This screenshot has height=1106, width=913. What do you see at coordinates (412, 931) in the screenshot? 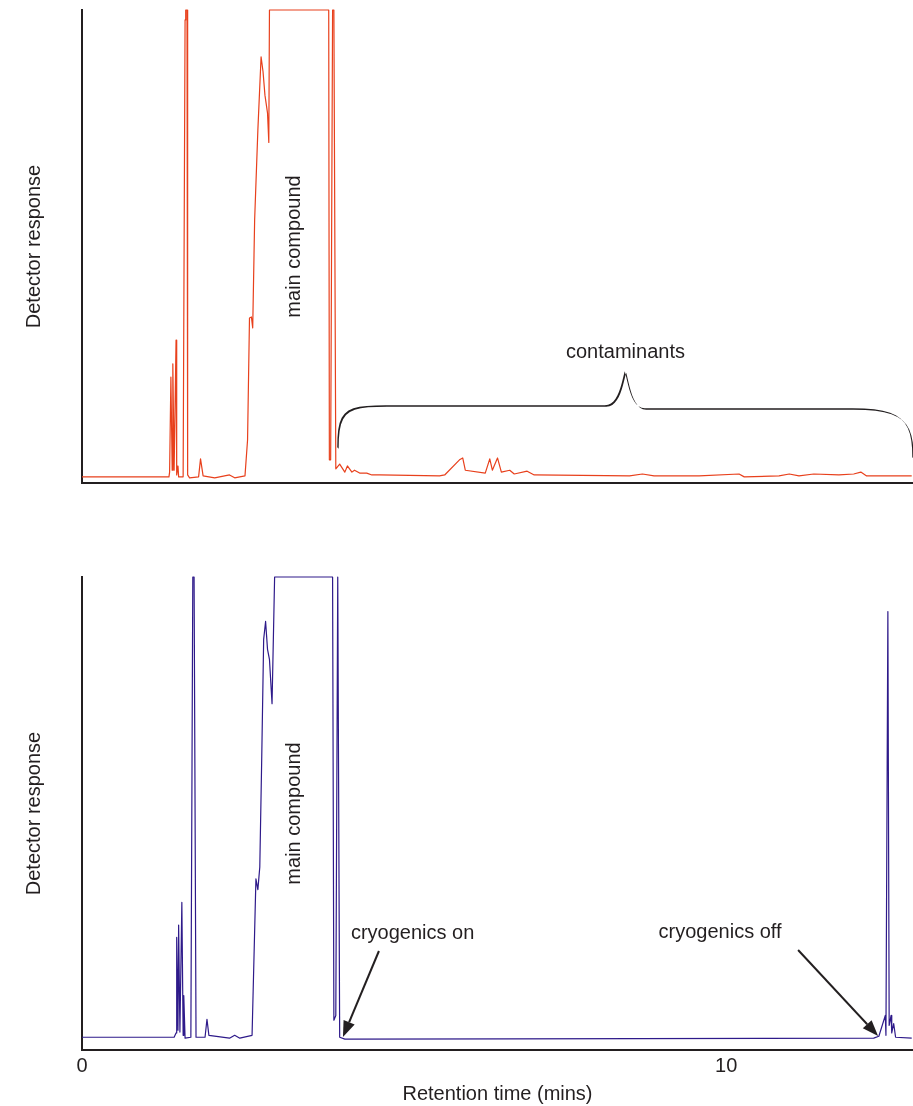
I see `annotation: cryogenics on` at bounding box center [412, 931].